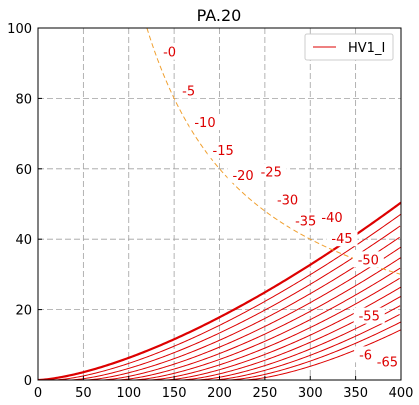 The width and height of the screenshot is (419, 405). Describe the element at coordinates (219, 393) in the screenshot. I see `x-tick-label: 200` at that location.